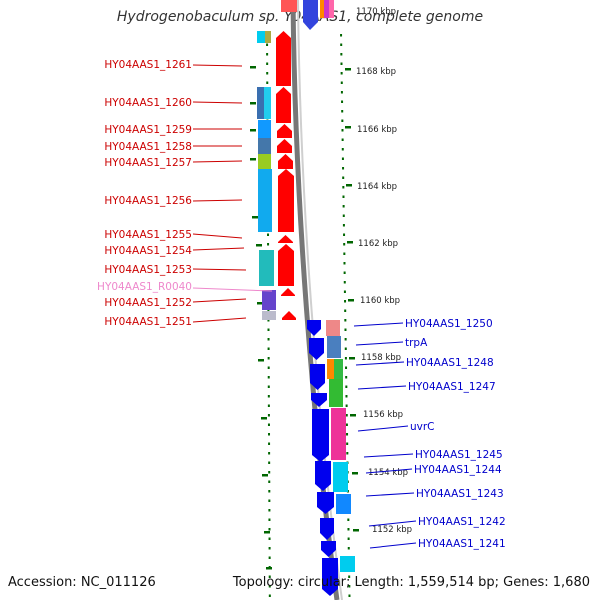  What do you see at coordinates (450, 363) in the screenshot?
I see `reverse-gene-label: HY04AAS1_1248` at bounding box center [450, 363].